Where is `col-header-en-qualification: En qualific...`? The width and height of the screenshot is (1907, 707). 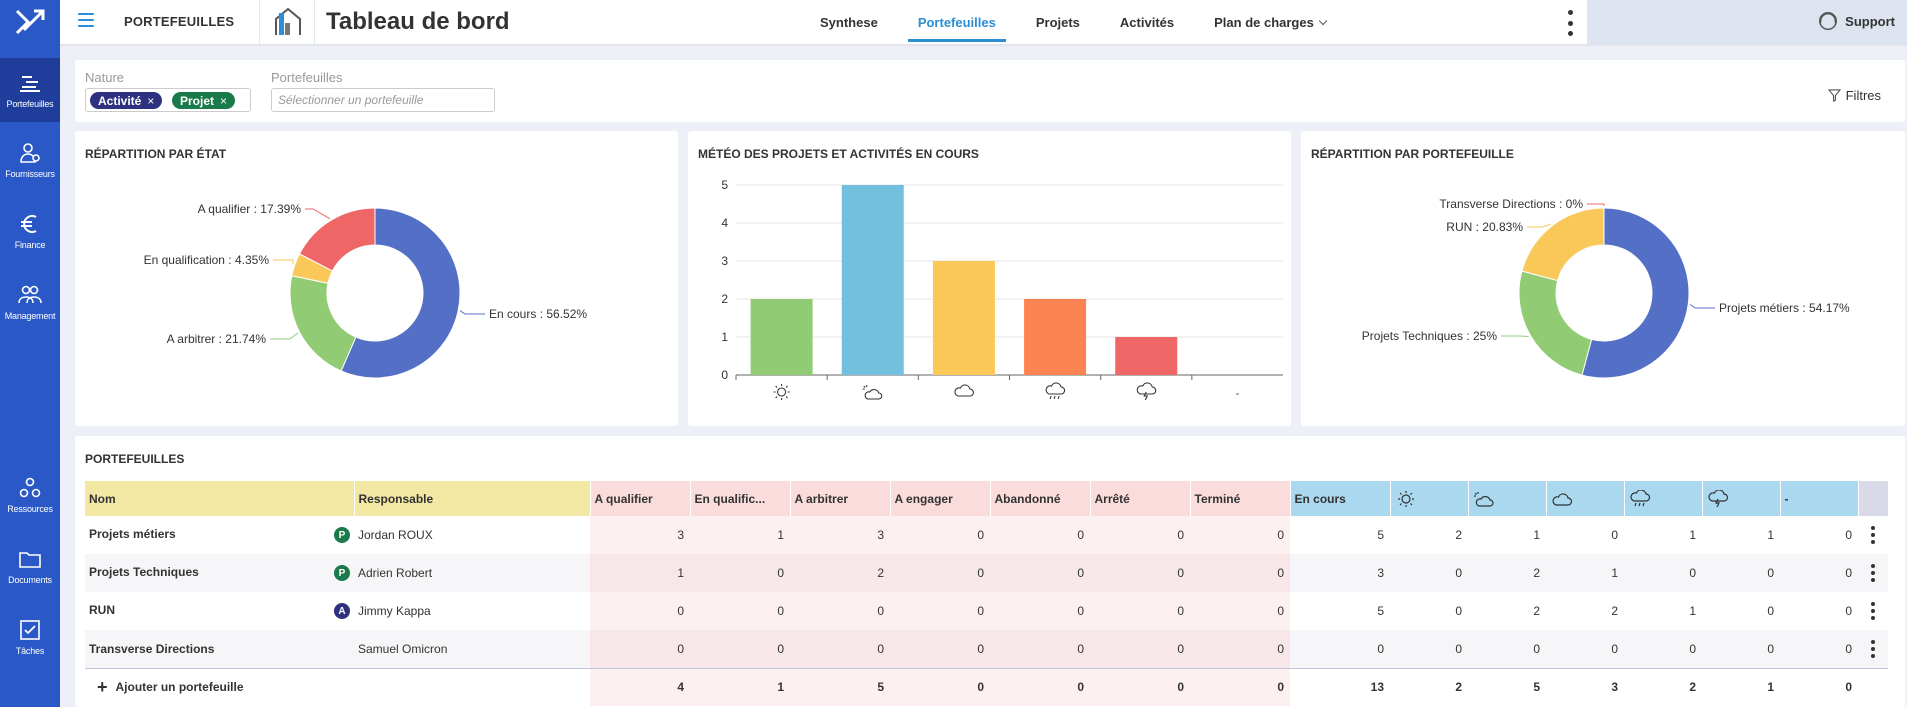 col-header-en-qualification: En qualific... is located at coordinates (740, 498).